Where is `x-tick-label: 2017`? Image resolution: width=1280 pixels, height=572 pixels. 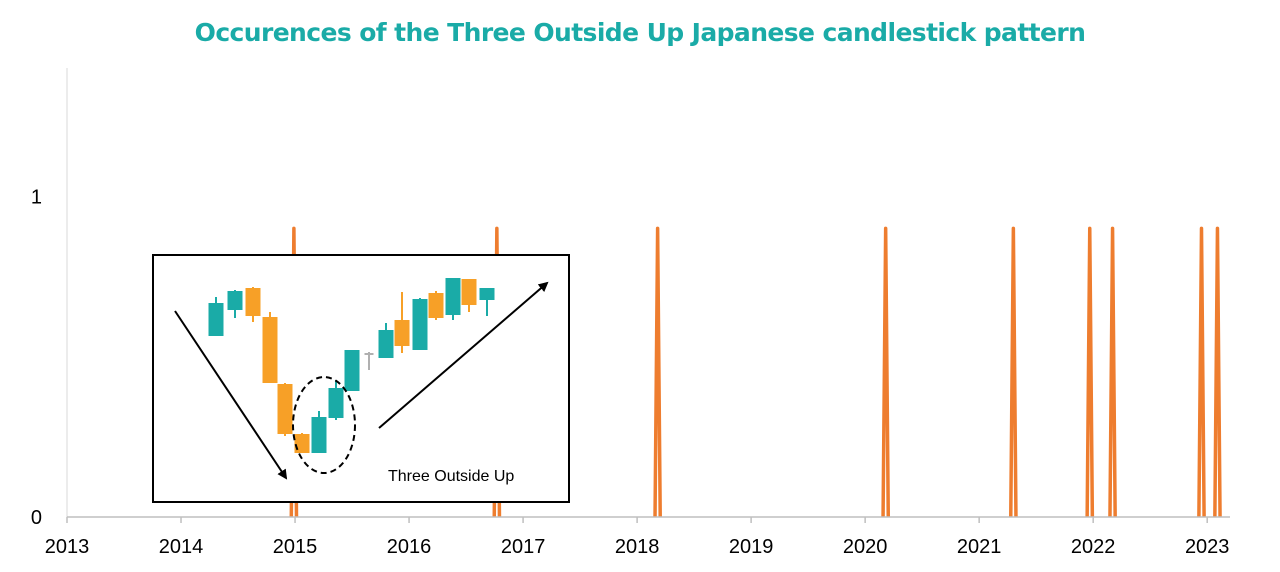
x-tick-label: 2017 is located at coordinates (523, 547).